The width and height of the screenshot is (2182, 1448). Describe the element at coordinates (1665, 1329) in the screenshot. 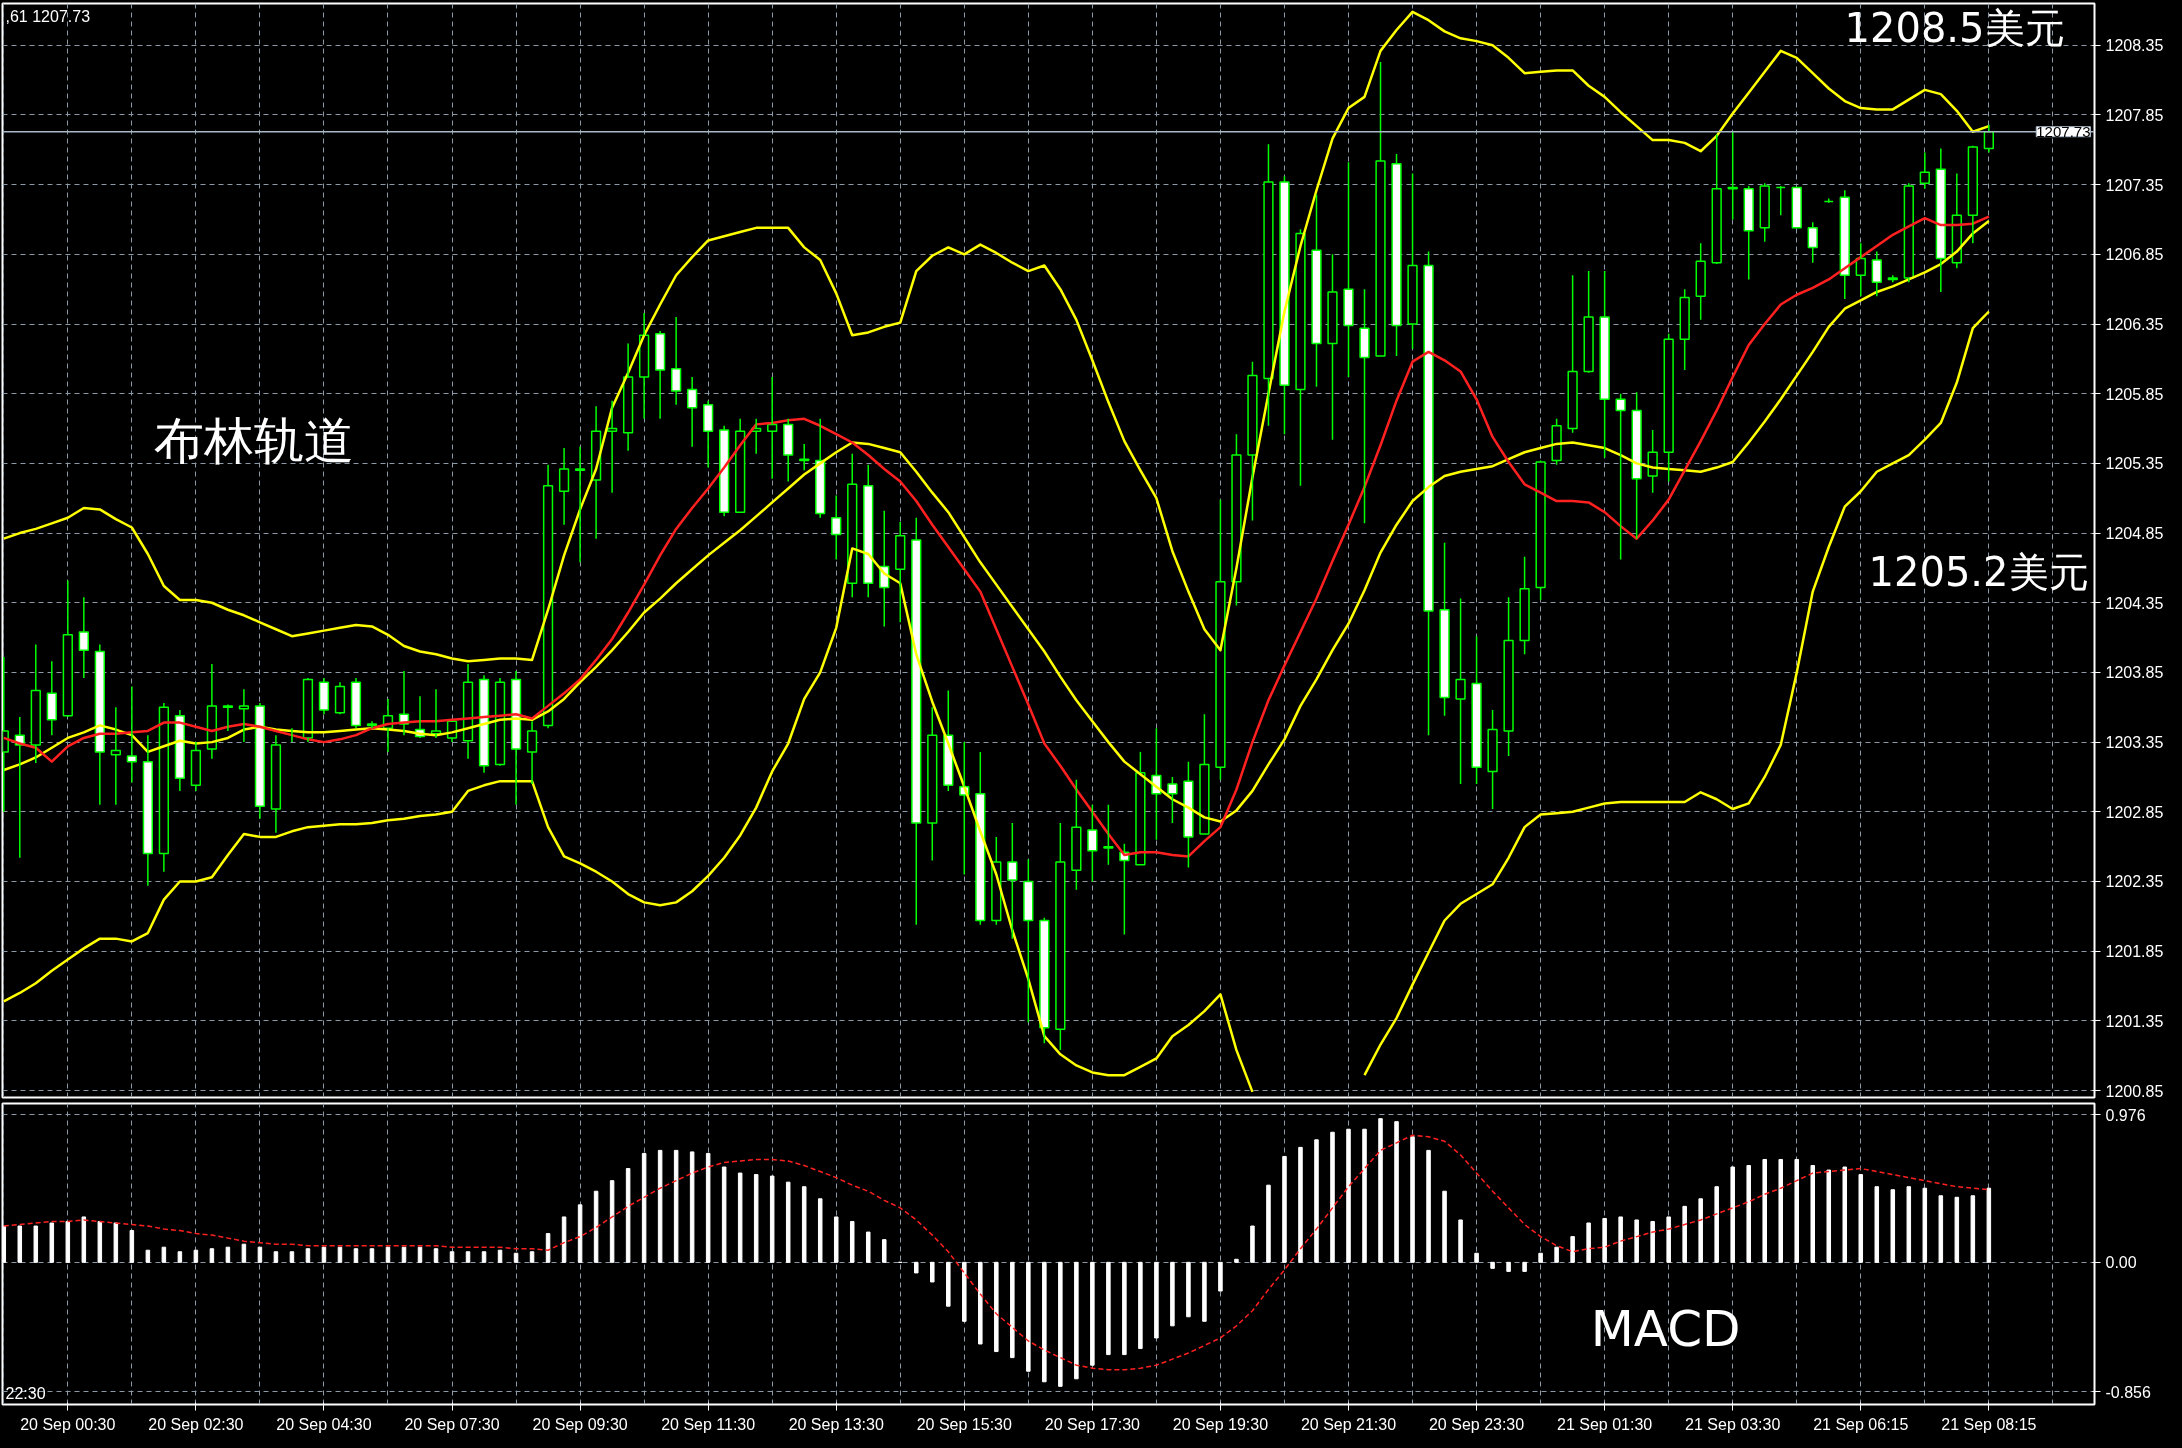

I see `annotation: MACD` at that location.